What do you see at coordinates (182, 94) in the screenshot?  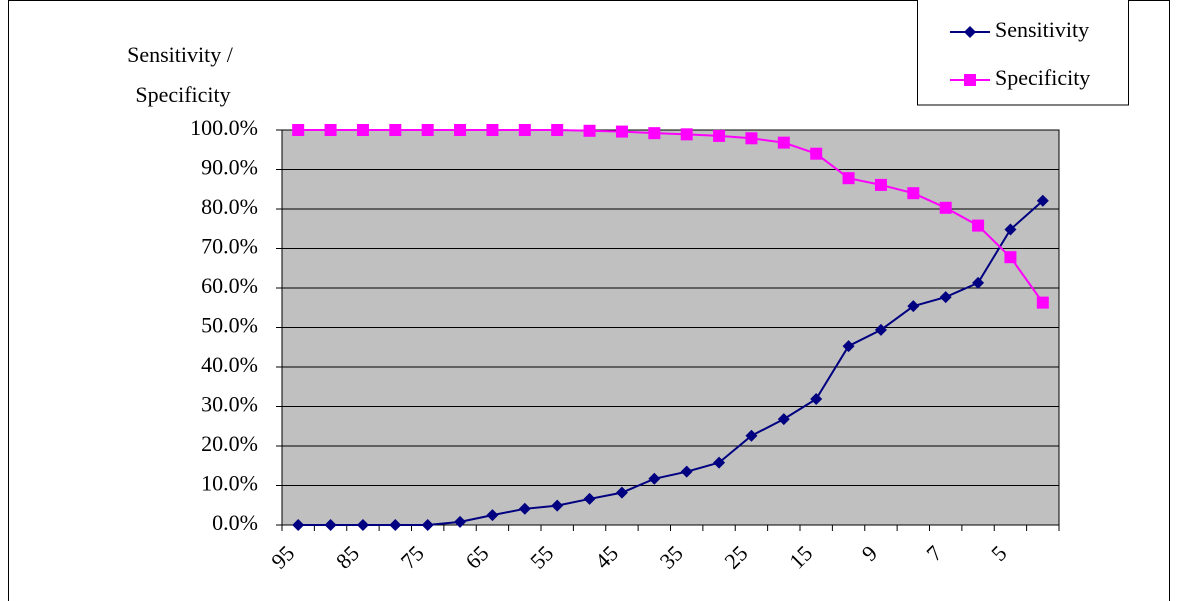 I see `y-axis-title: Specificity` at bounding box center [182, 94].